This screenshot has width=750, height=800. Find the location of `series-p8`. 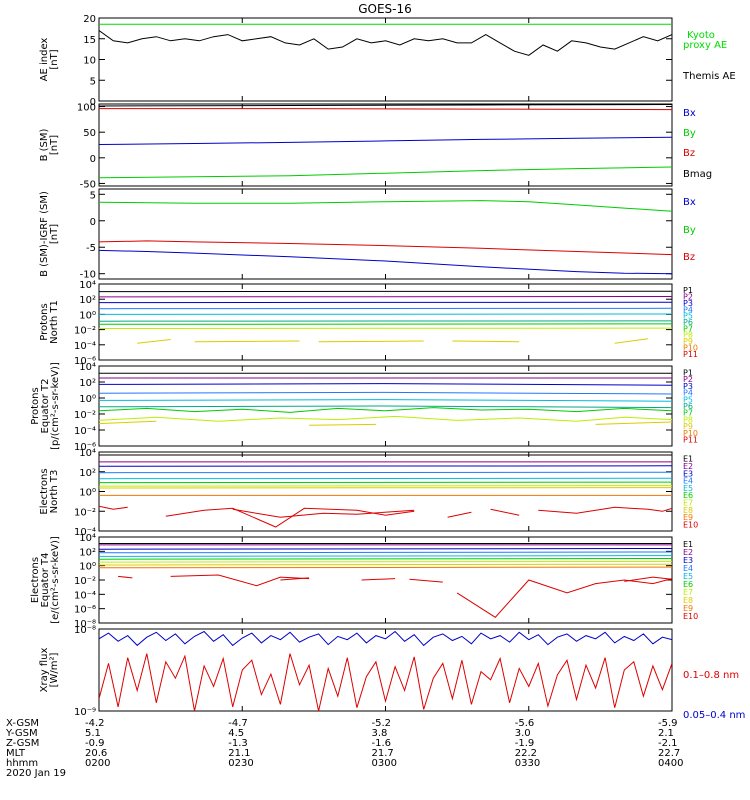

series-p8 is located at coordinates (385, 418).